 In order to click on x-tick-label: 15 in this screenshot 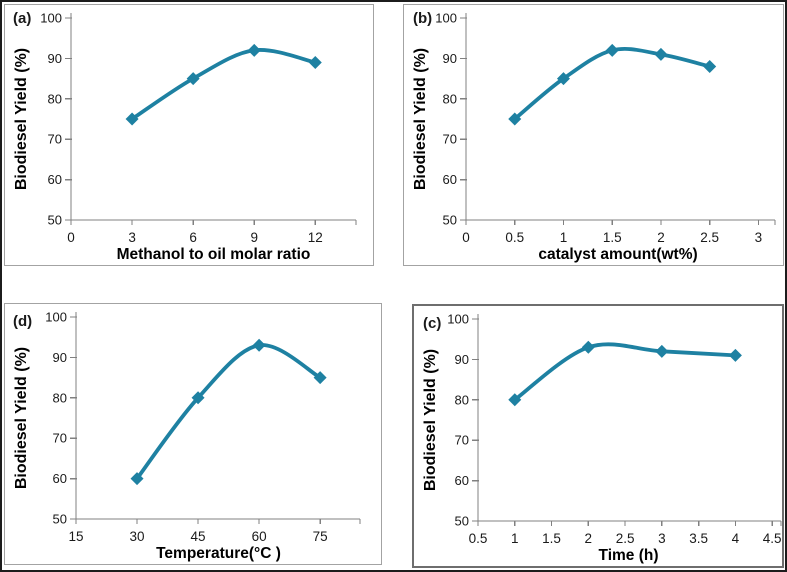, I will do `click(75, 536)`.